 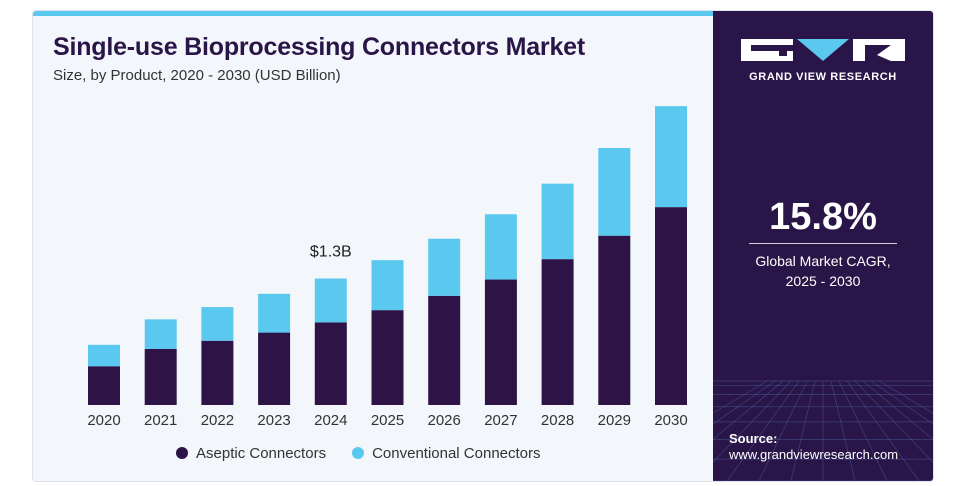 I want to click on legend-label-conventional: Conventional Connectors, so click(x=456, y=453).